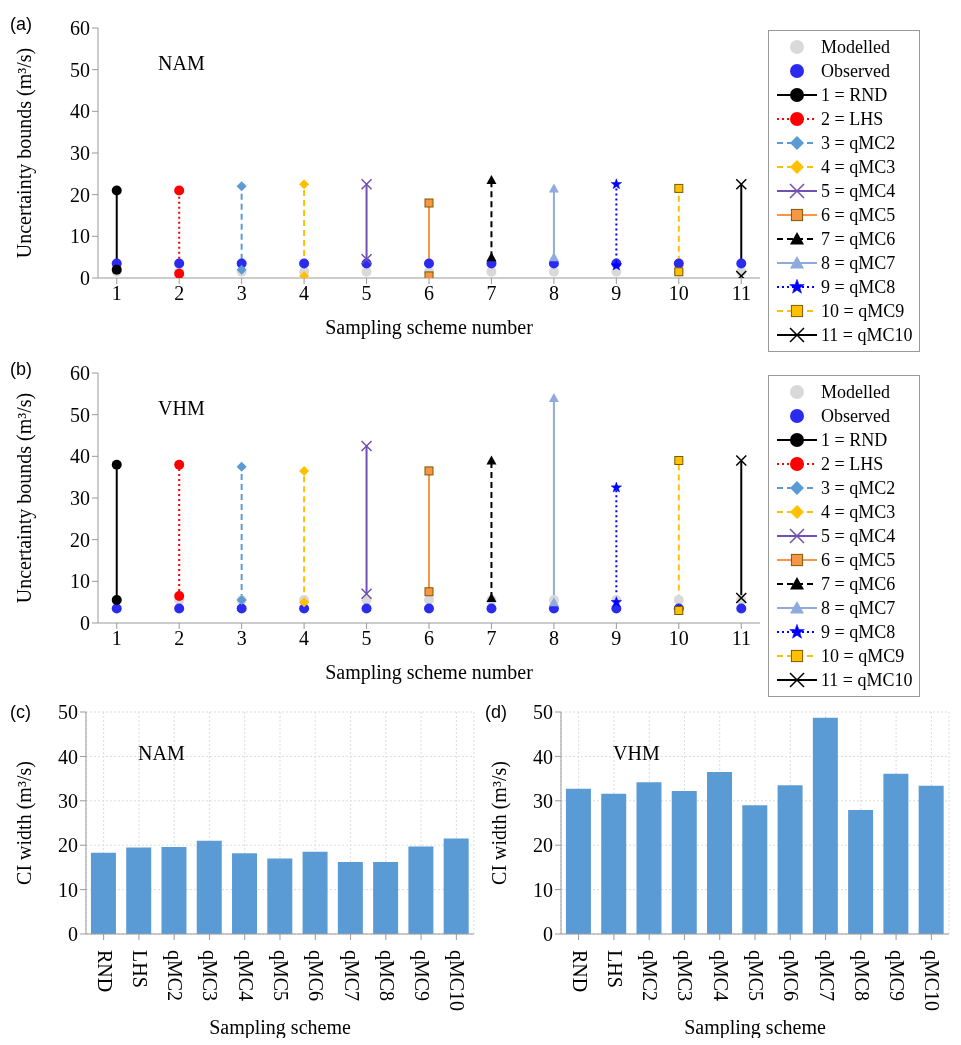  What do you see at coordinates (21, 24) in the screenshot?
I see `text: (a)` at bounding box center [21, 24].